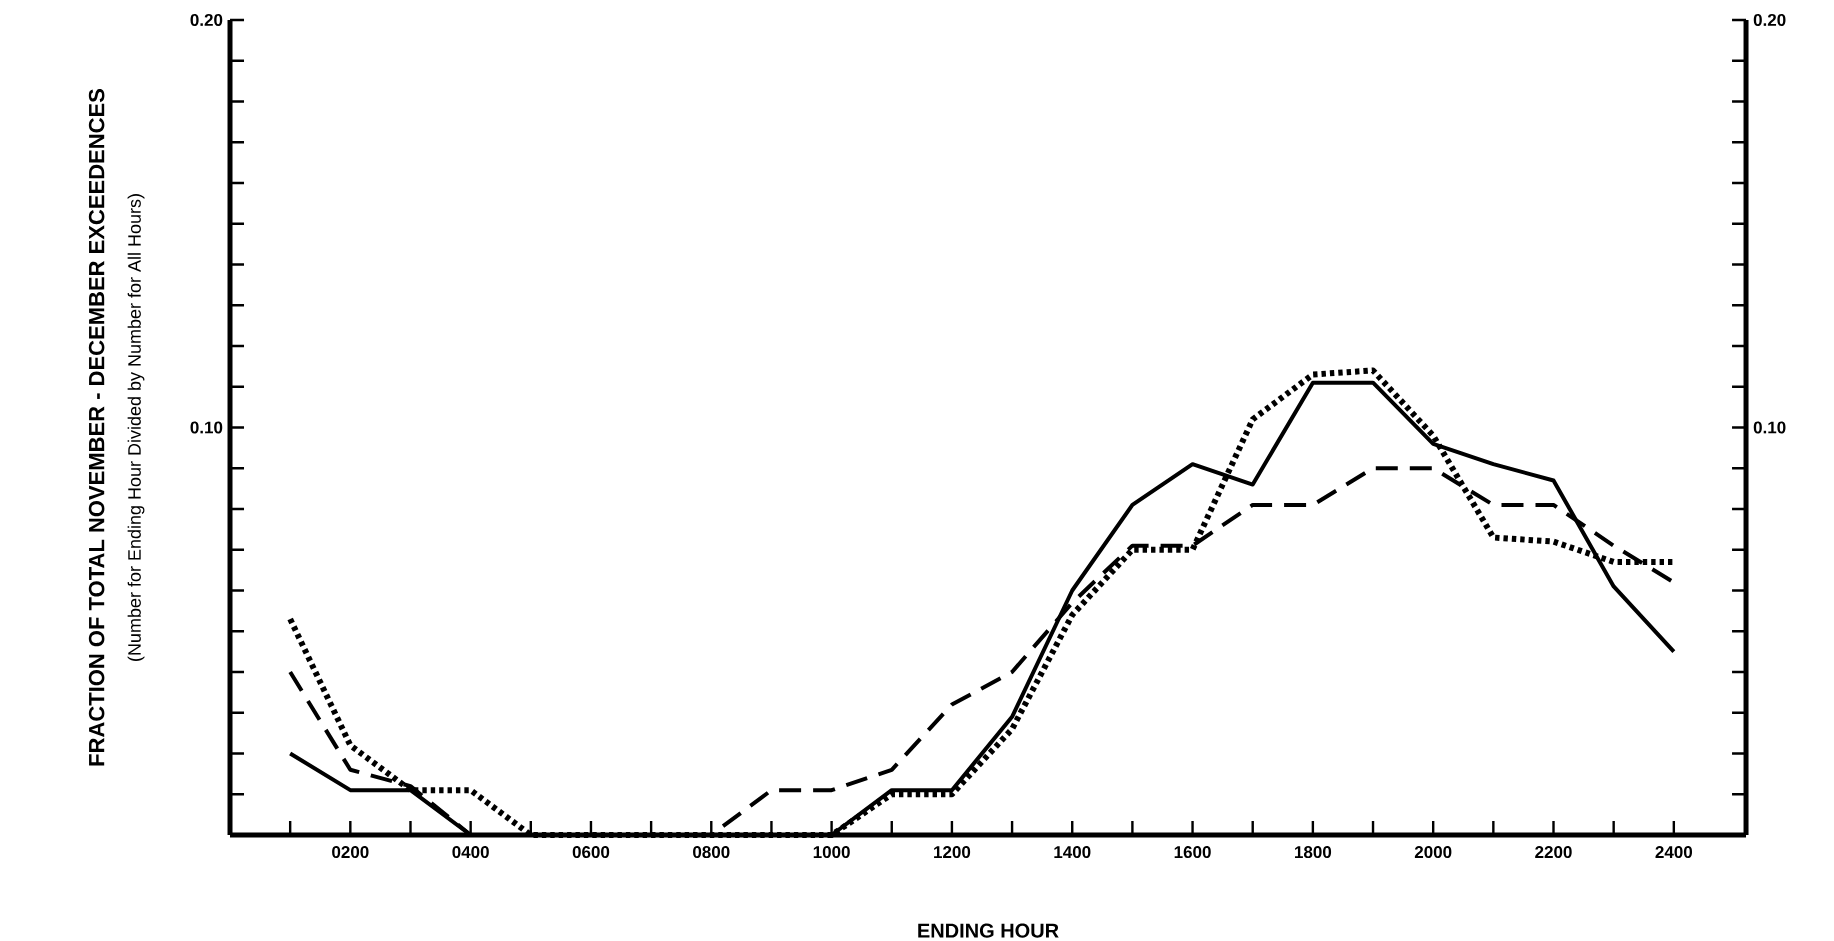 This screenshot has width=1834, height=941. Describe the element at coordinates (1313, 852) in the screenshot. I see `x-tick-label: 1800` at that location.